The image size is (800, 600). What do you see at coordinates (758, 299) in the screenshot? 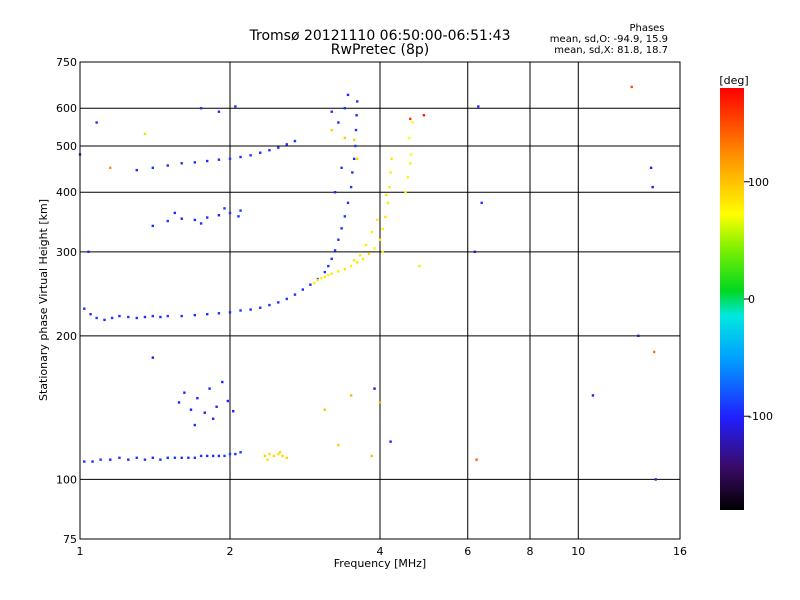
I see `colorbar-ticks: 100 0 -100` at bounding box center [758, 299].